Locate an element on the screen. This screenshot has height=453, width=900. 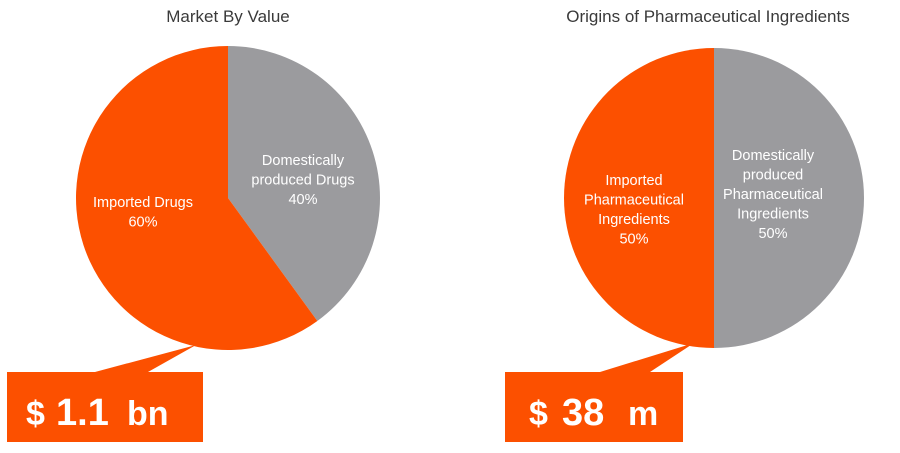
slice-label: Imported Drugs 60% is located at coordinates (143, 213).